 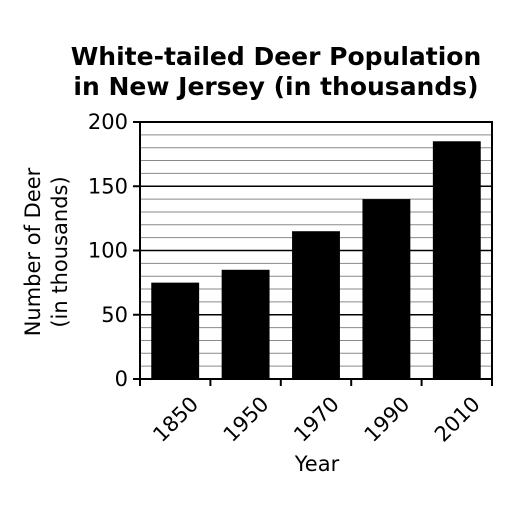 What do you see at coordinates (108, 186) in the screenshot?
I see `y-tick-label: 150` at bounding box center [108, 186].